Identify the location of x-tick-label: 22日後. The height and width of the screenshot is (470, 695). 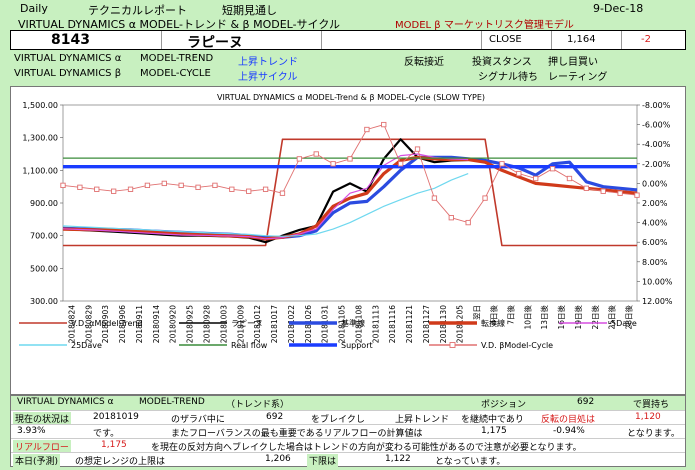
(595, 317).